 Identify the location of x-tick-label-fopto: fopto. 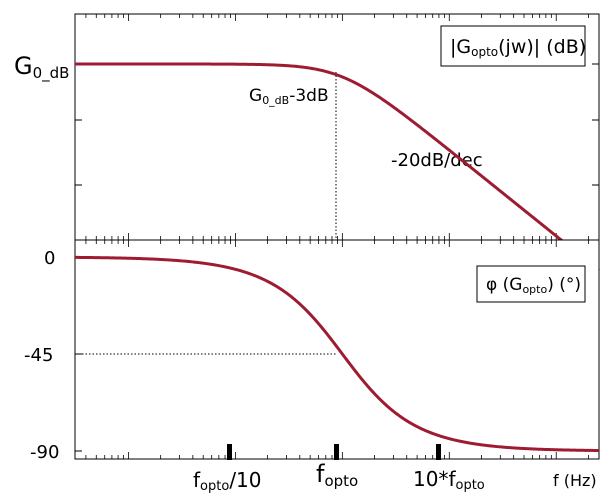
(337, 475).